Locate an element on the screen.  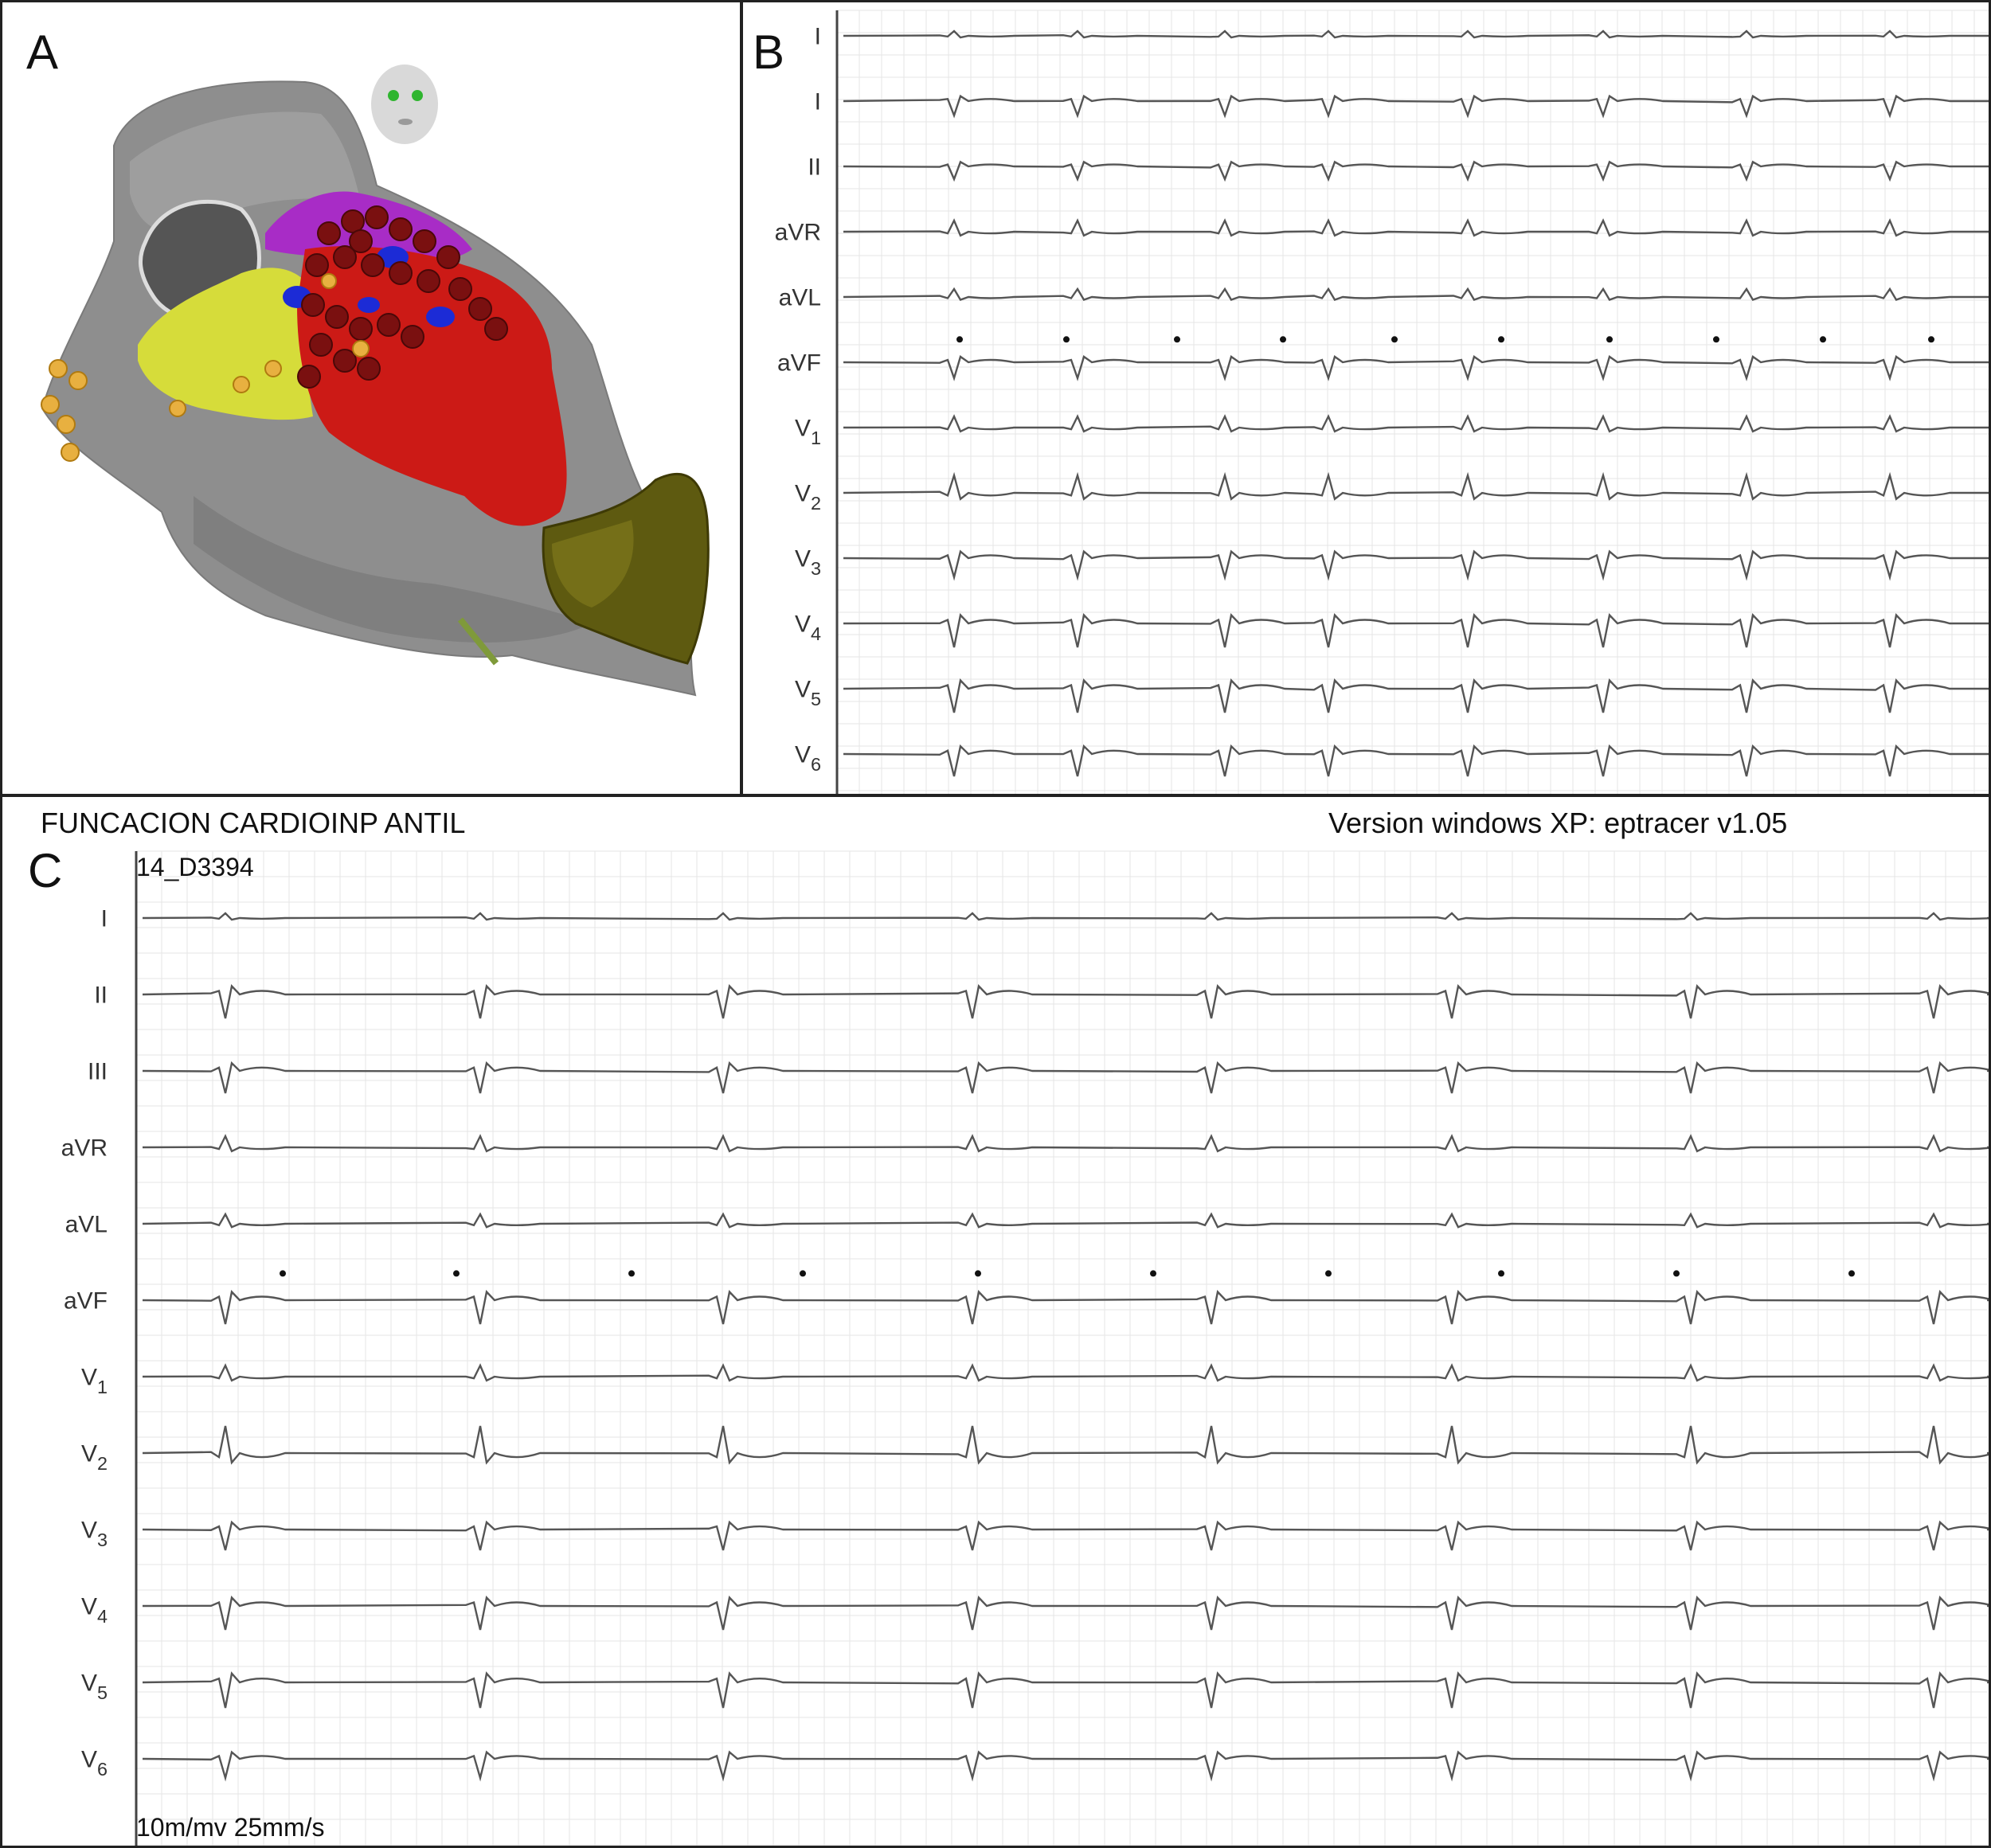
chamber-lower-shadow is located at coordinates (393, 569).